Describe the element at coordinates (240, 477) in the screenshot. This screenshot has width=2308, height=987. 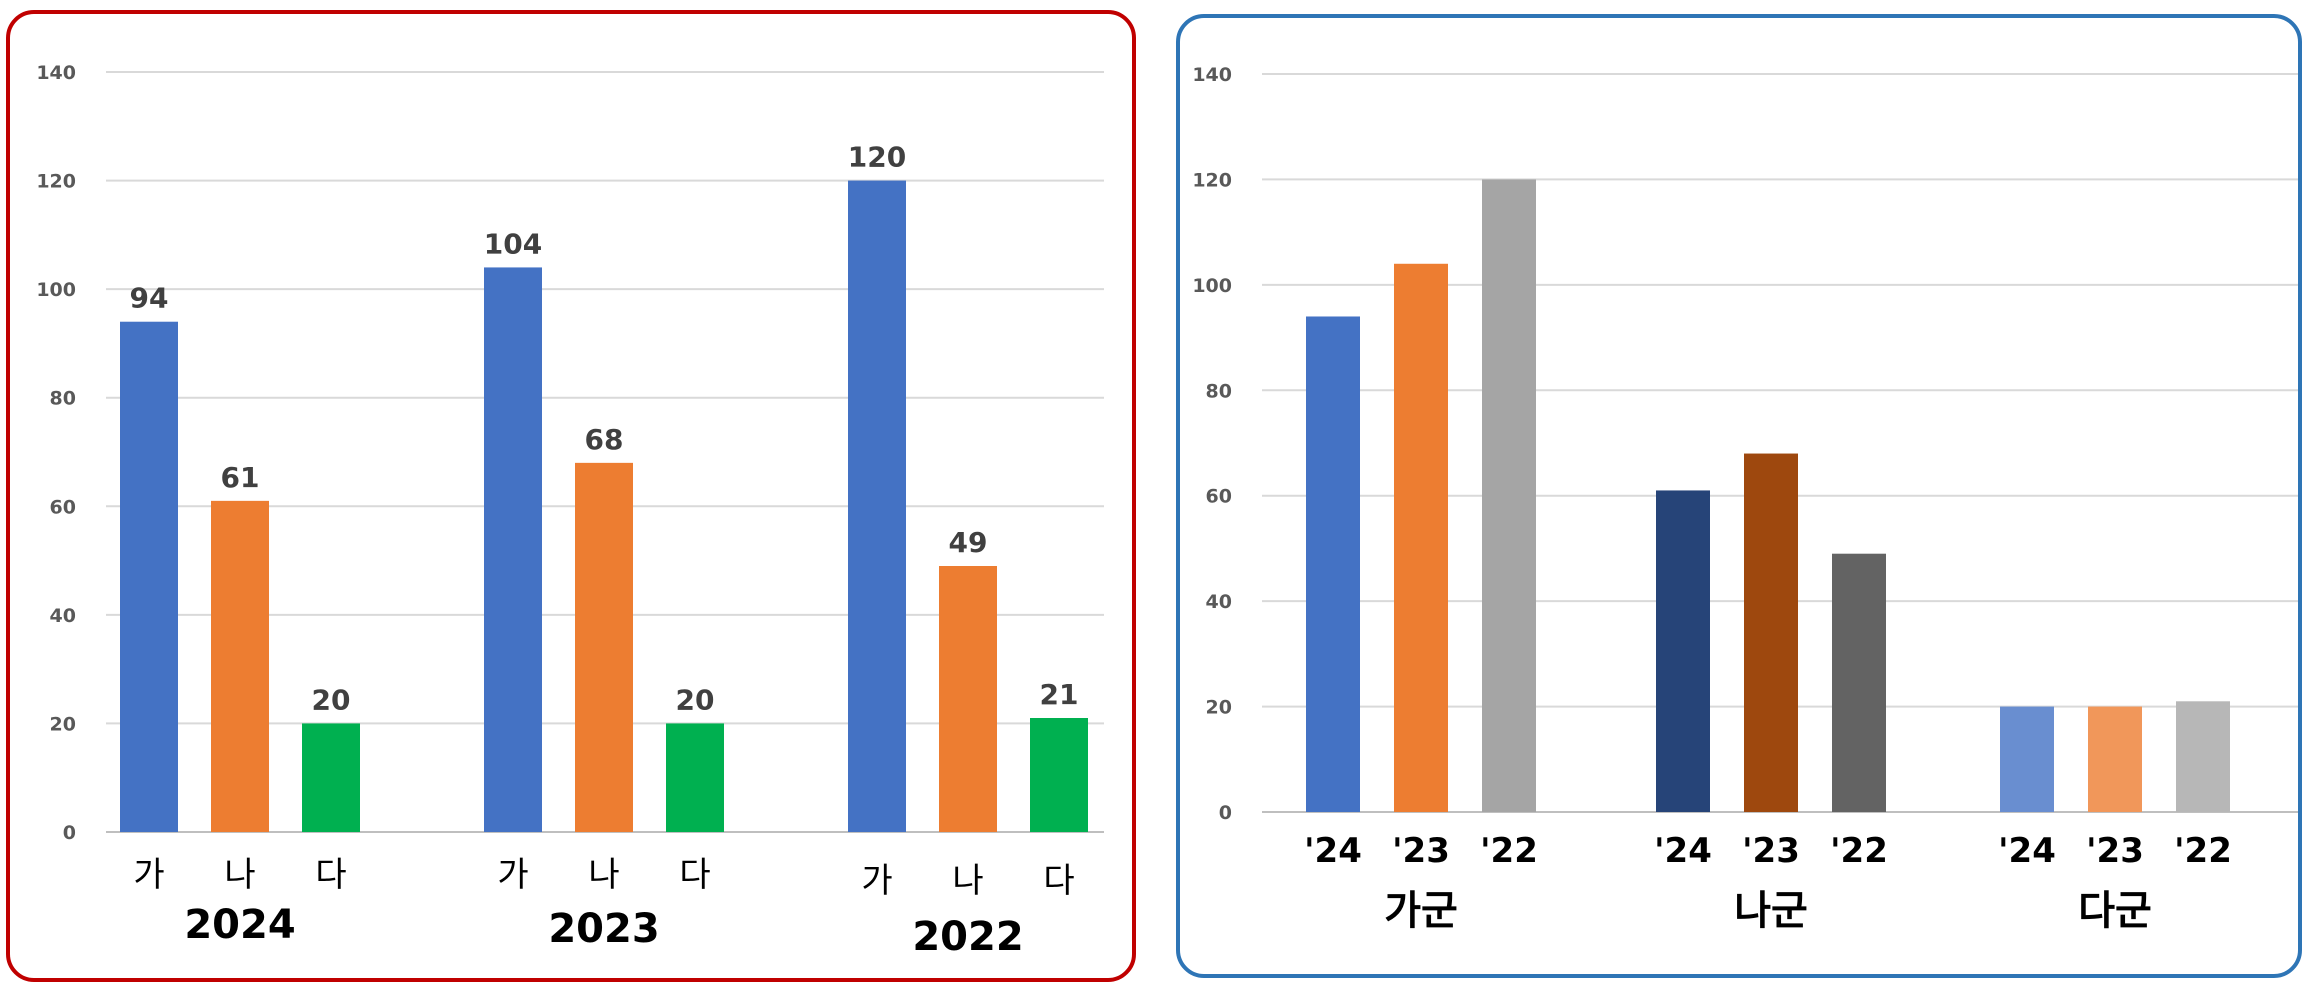
I see `data-label: 61` at that location.